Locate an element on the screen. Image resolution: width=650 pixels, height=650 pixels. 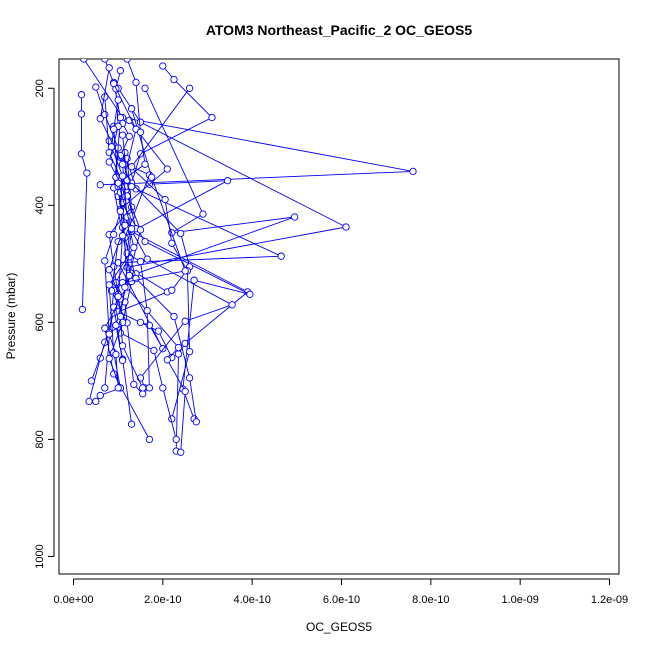
y-tick-label: 400 is located at coordinates (40, 205).